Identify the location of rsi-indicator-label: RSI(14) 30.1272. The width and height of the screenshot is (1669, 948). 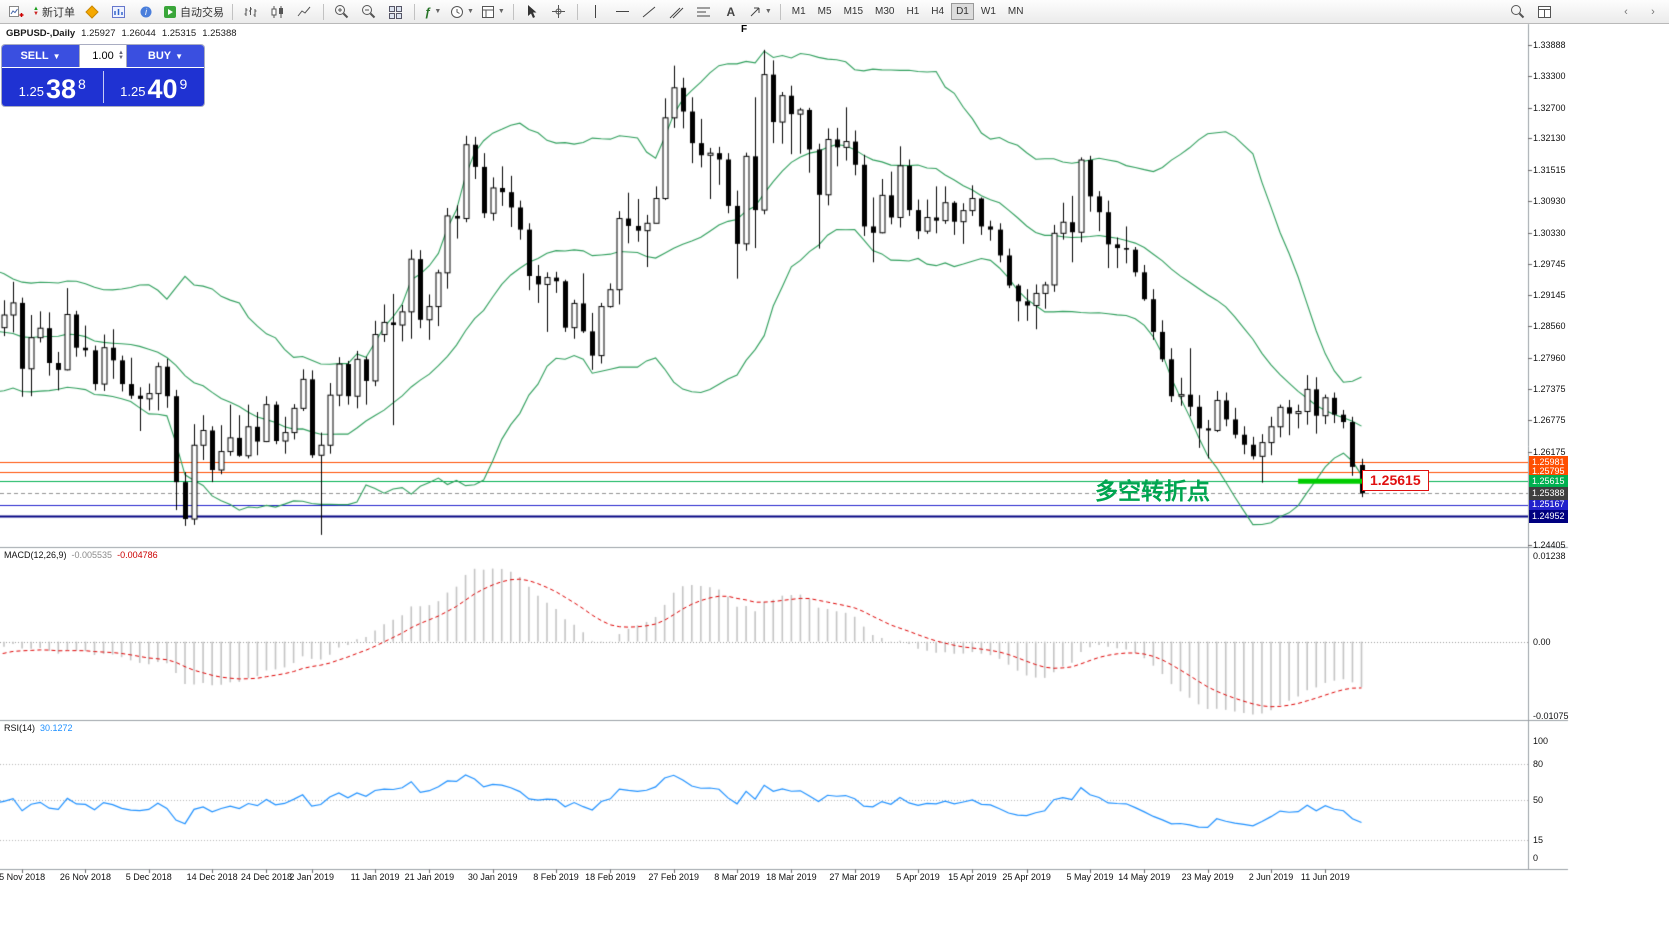
(38, 728).